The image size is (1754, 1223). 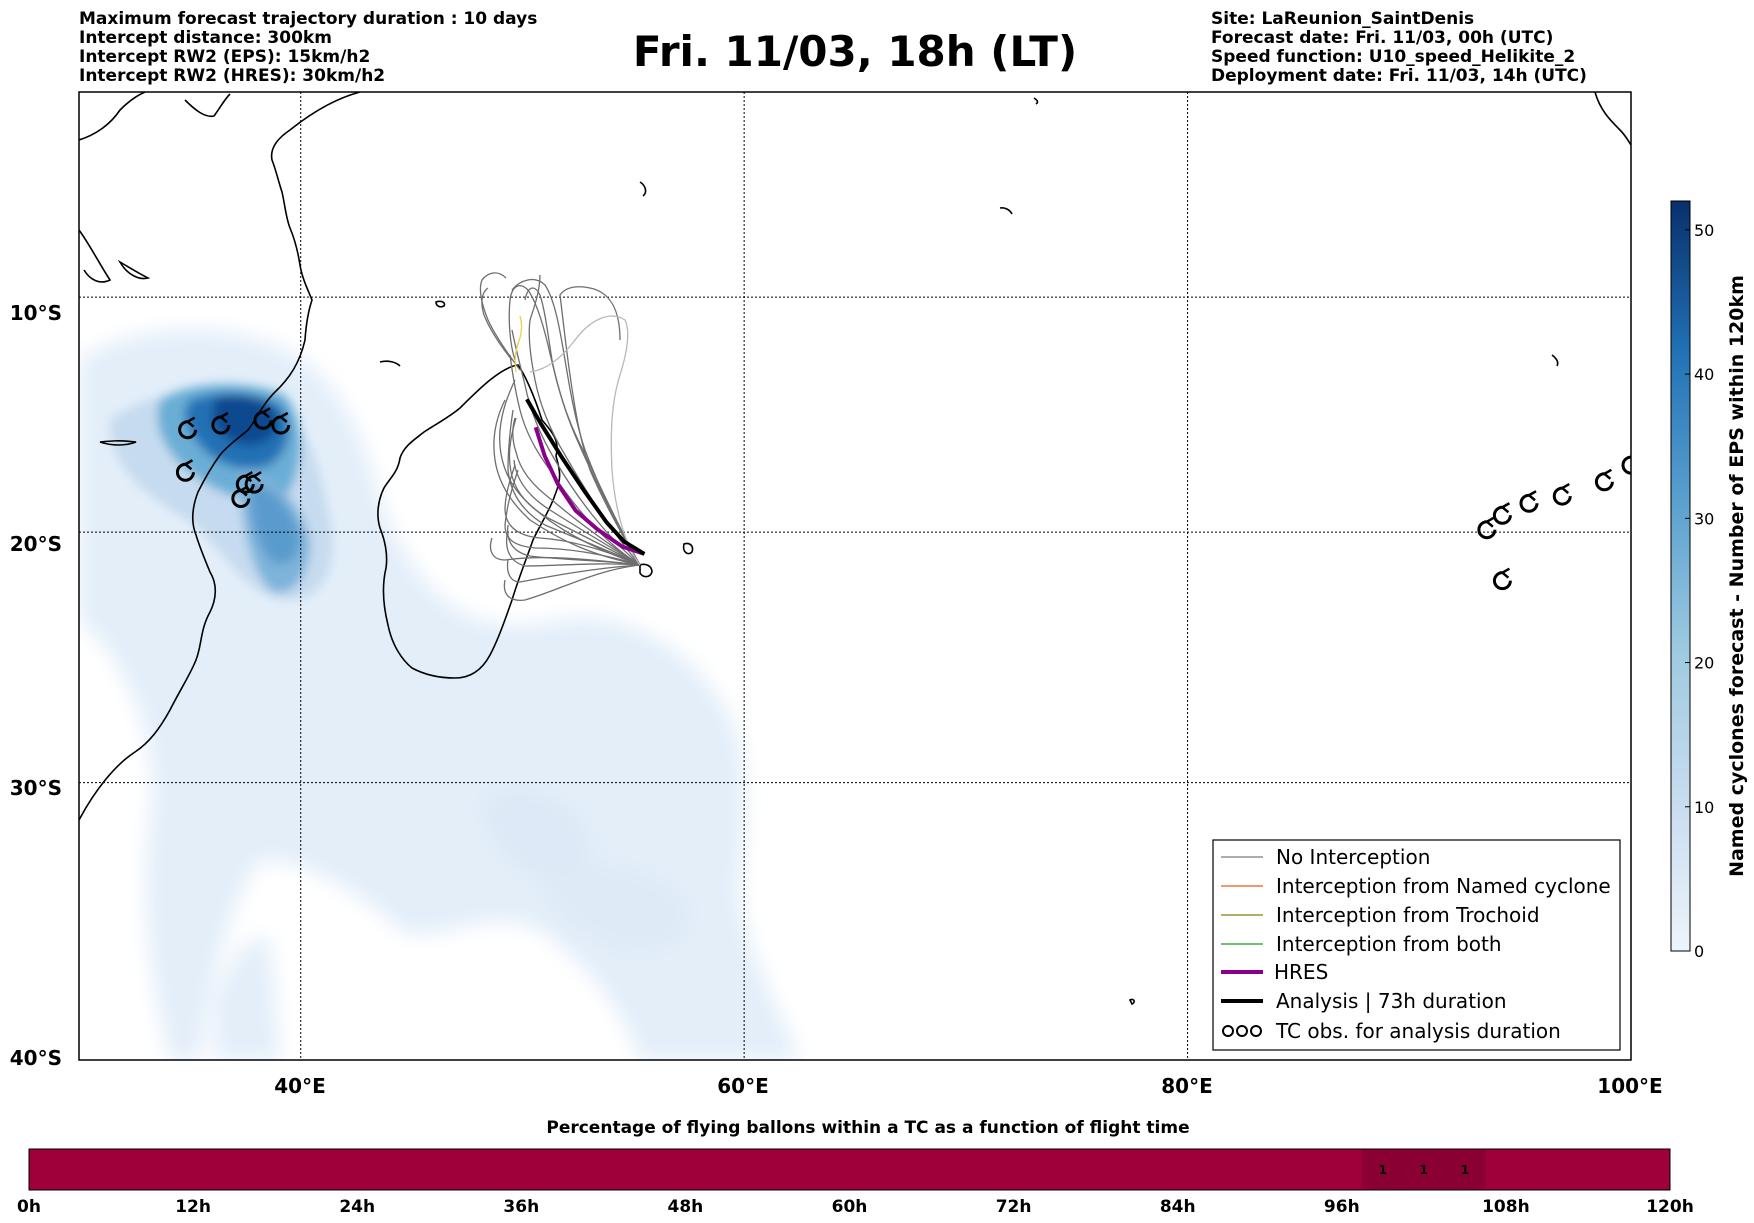 What do you see at coordinates (357, 1207) in the screenshot?
I see `timeline-label: 24h` at bounding box center [357, 1207].